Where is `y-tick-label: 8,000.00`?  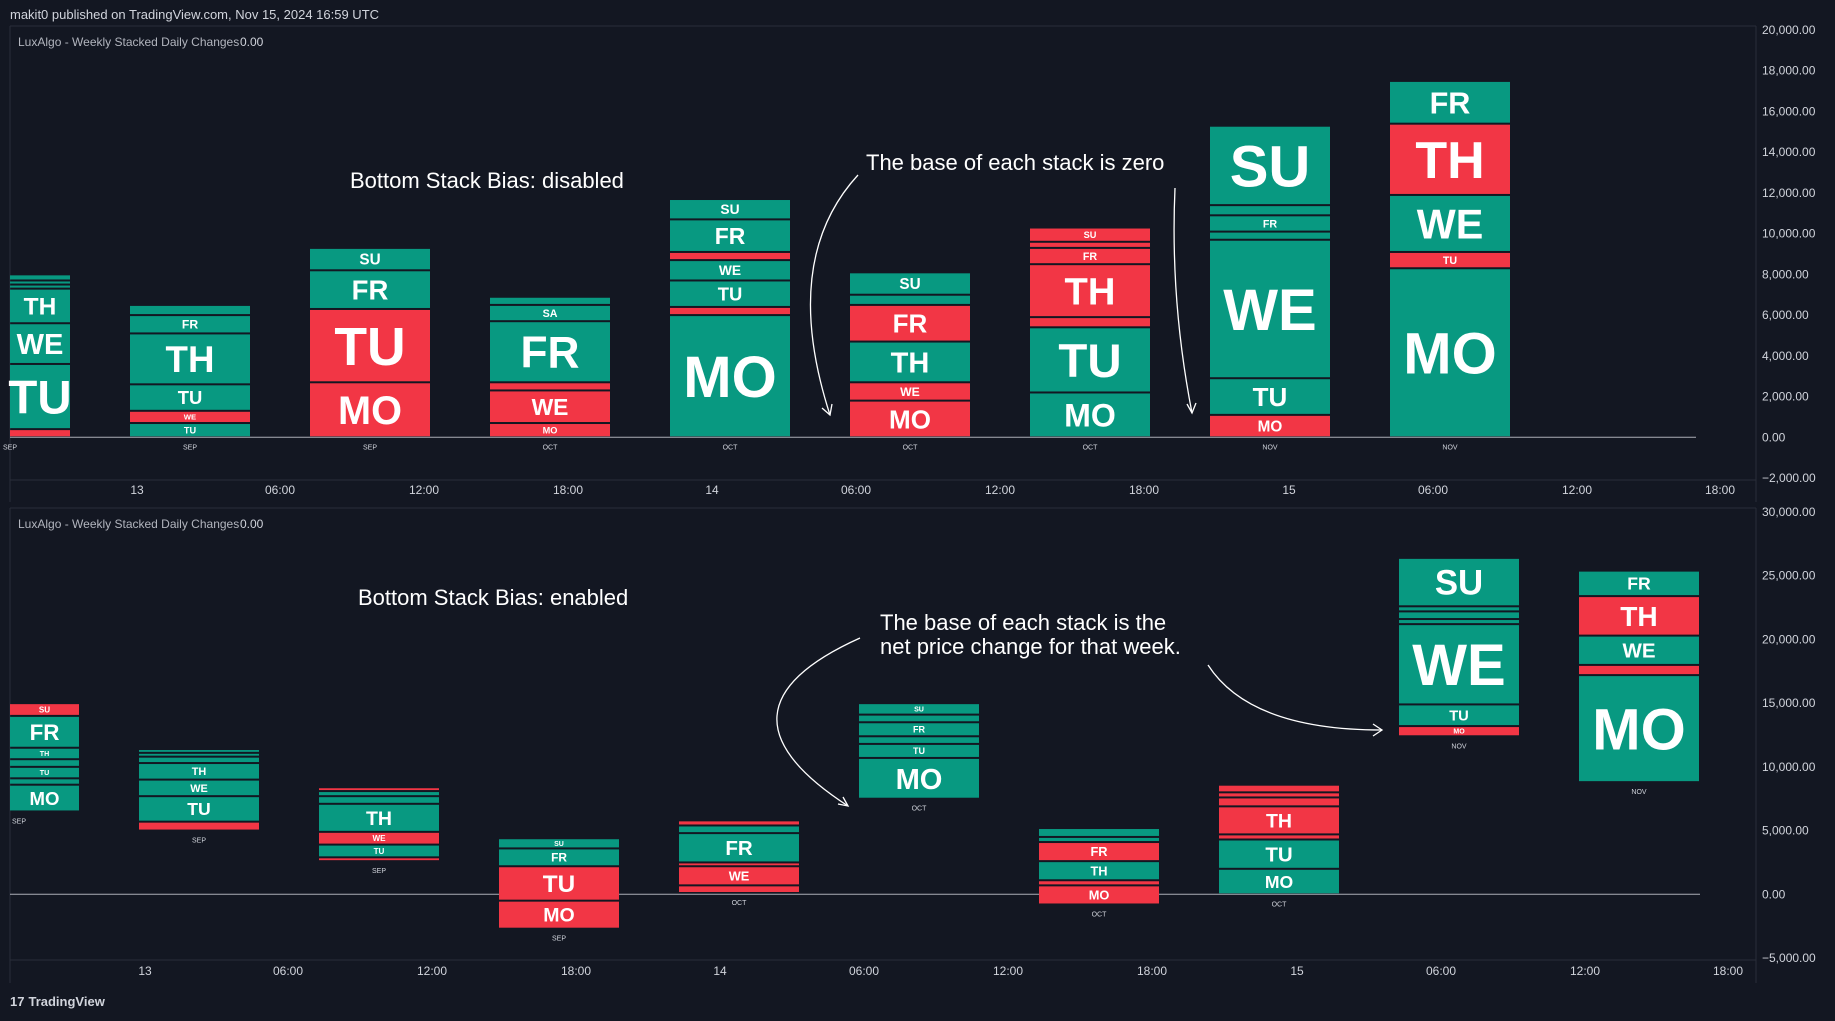 y-tick-label: 8,000.00 is located at coordinates (1785, 274).